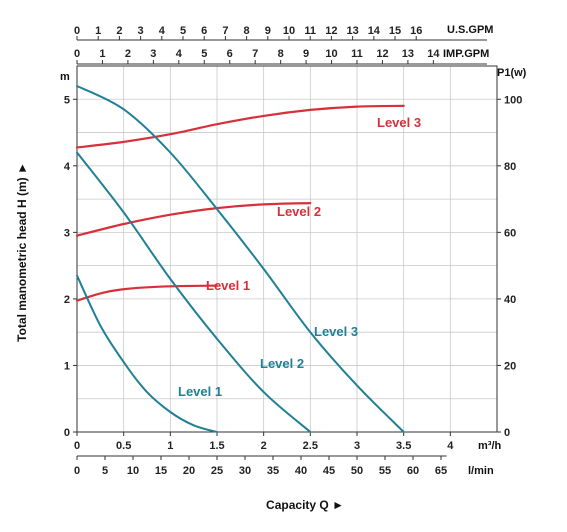 Image resolution: width=567 pixels, height=532 pixels. What do you see at coordinates (77, 446) in the screenshot?
I see `m3h-tick-label: 0` at bounding box center [77, 446].